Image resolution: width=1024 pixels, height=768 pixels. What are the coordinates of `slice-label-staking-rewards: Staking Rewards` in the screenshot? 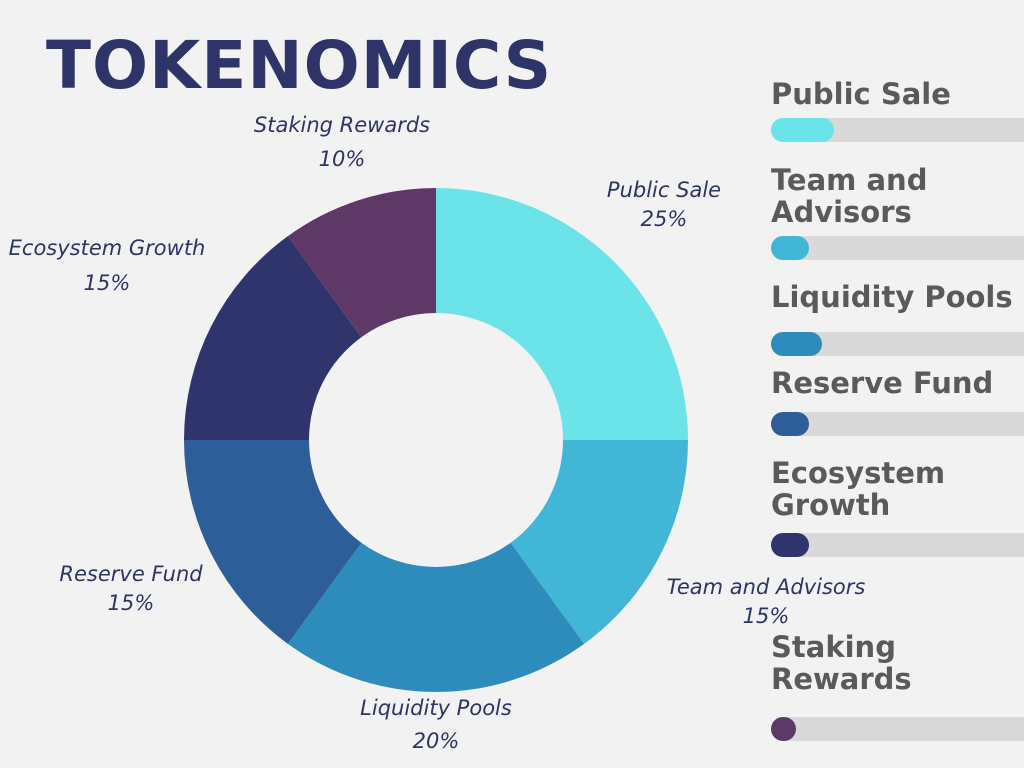 It's located at (342, 125).